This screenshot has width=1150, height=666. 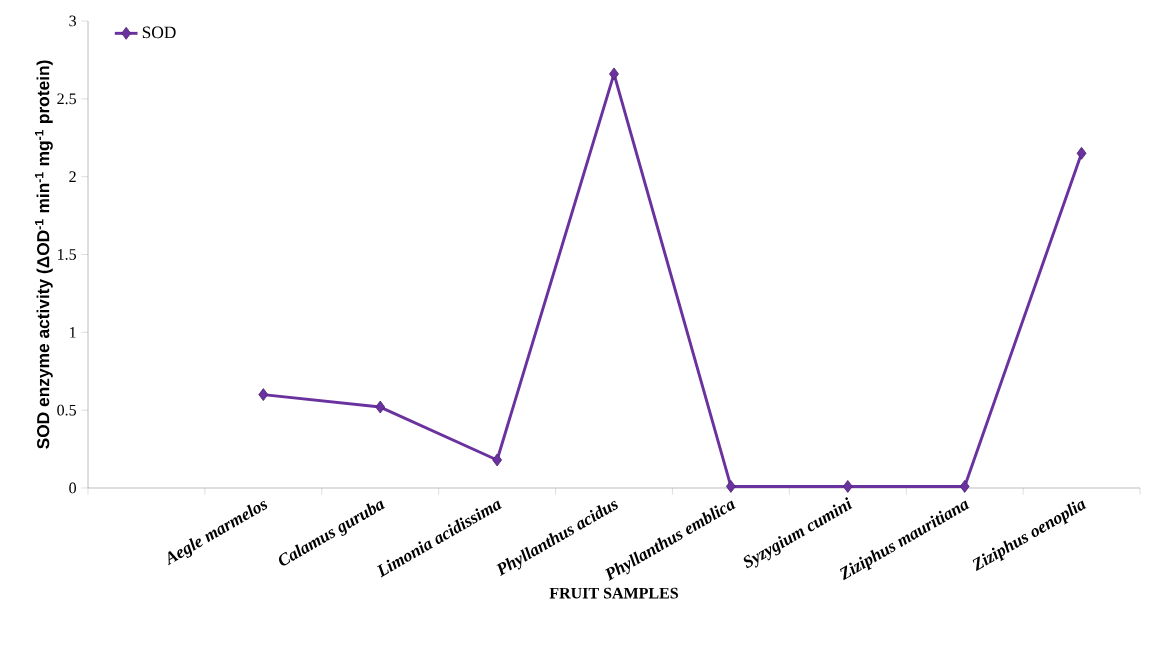 I want to click on y-tick-label: 0, so click(x=73, y=488).